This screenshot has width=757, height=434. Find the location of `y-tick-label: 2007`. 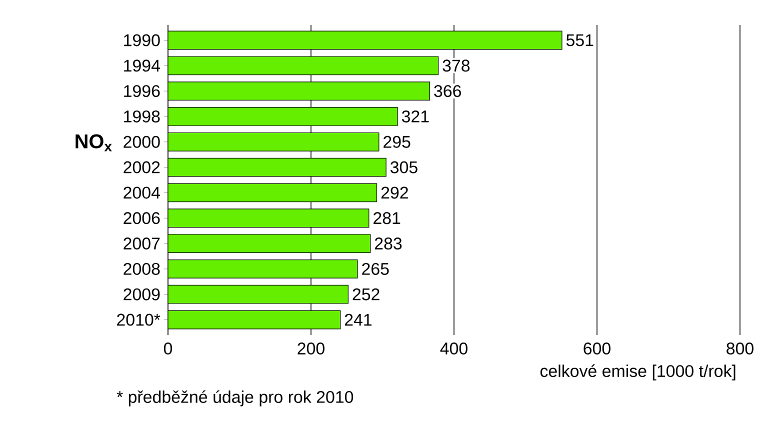

y-tick-label: 2007 is located at coordinates (142, 244).